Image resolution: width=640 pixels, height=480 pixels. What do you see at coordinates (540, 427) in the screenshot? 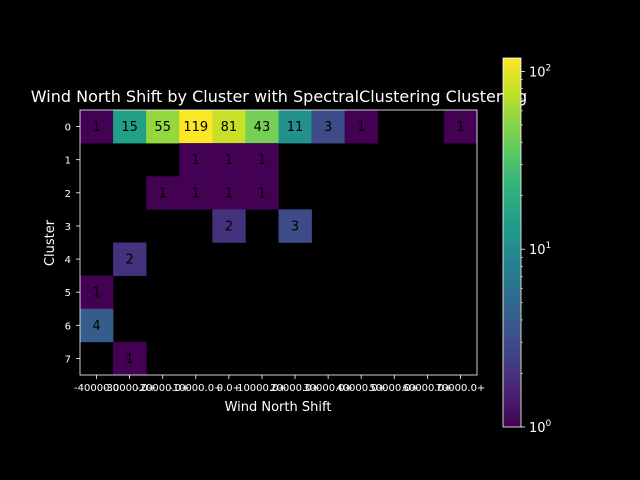
I see `colorbar-tick-label: 100` at bounding box center [540, 427].